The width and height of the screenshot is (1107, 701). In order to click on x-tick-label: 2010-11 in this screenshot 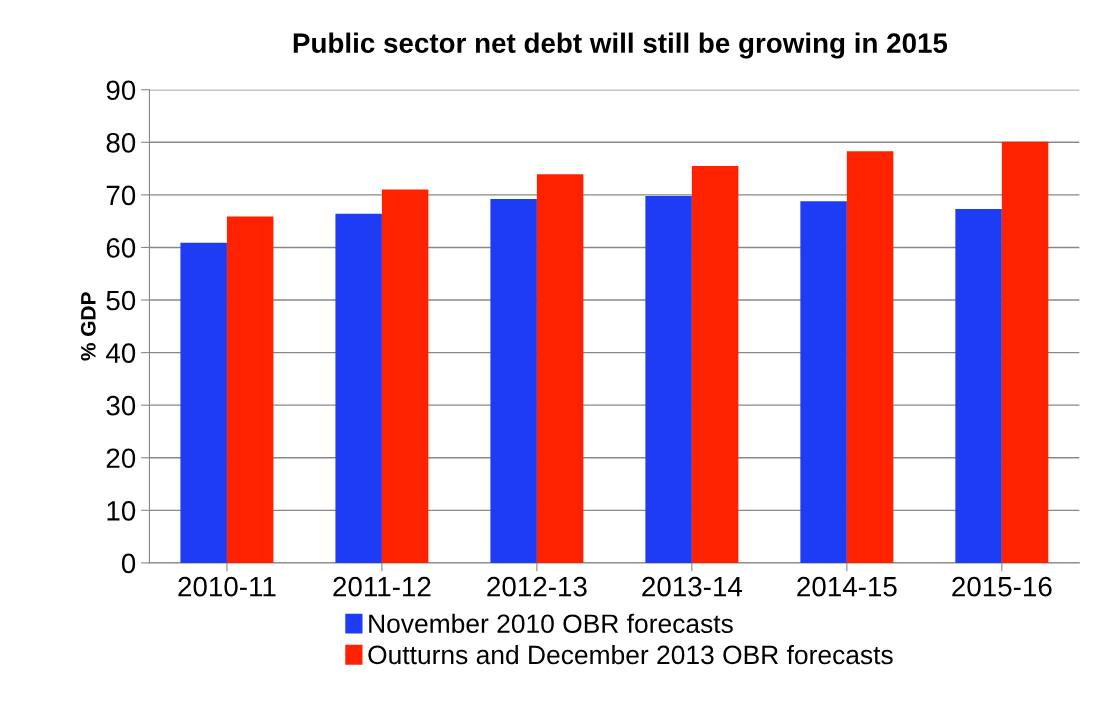, I will do `click(227, 586)`.